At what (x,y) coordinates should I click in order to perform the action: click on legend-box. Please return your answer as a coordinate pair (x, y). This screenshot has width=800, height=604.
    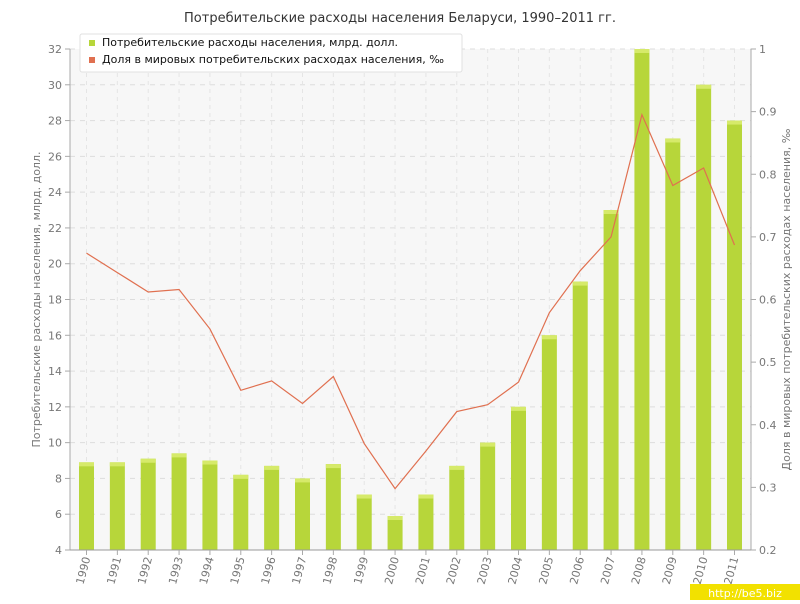
    Looking at the image, I should click on (271, 53).